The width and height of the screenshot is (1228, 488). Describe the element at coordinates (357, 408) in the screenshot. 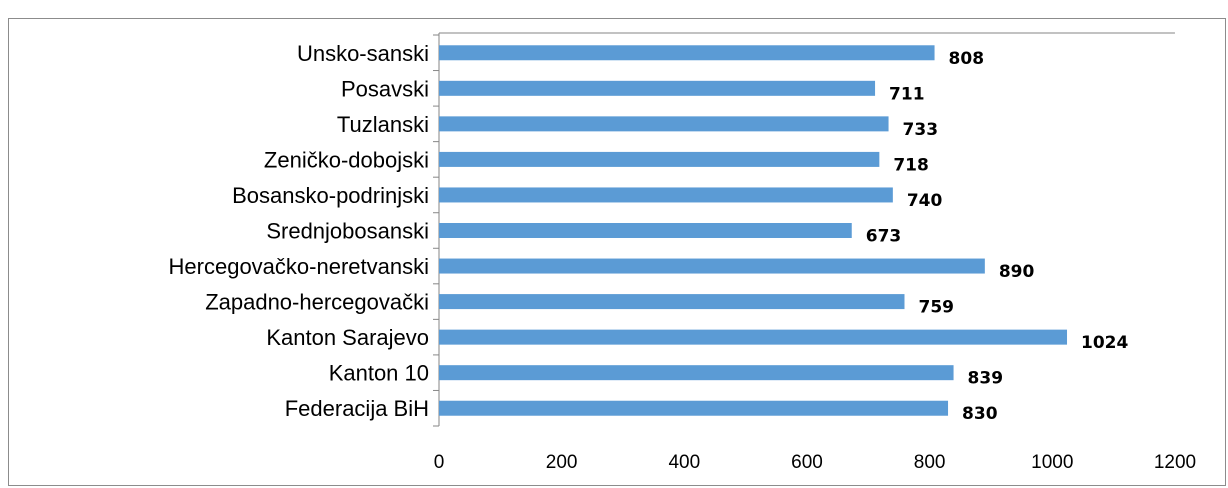

I see `category-label: Federacija BiH` at that location.